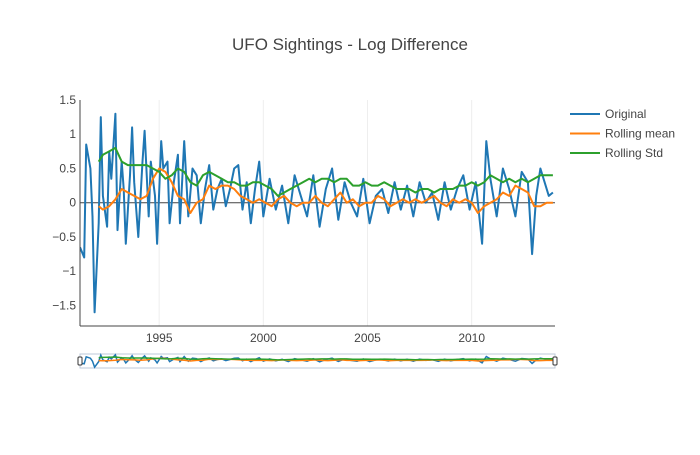 The height and width of the screenshot is (455, 700). I want to click on y-tick-label: 1.5, so click(67, 100).